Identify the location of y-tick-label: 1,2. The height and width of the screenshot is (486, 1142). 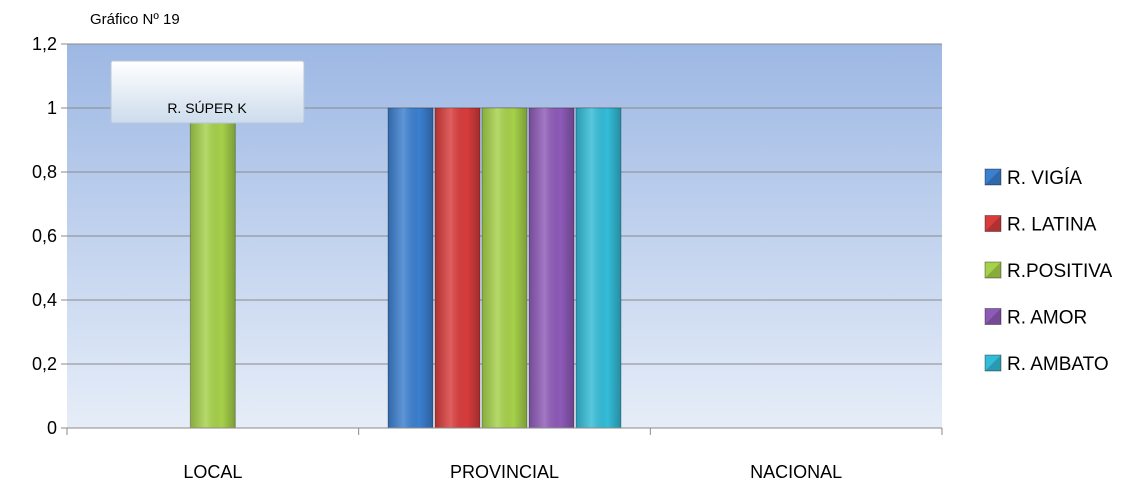
(44, 44).